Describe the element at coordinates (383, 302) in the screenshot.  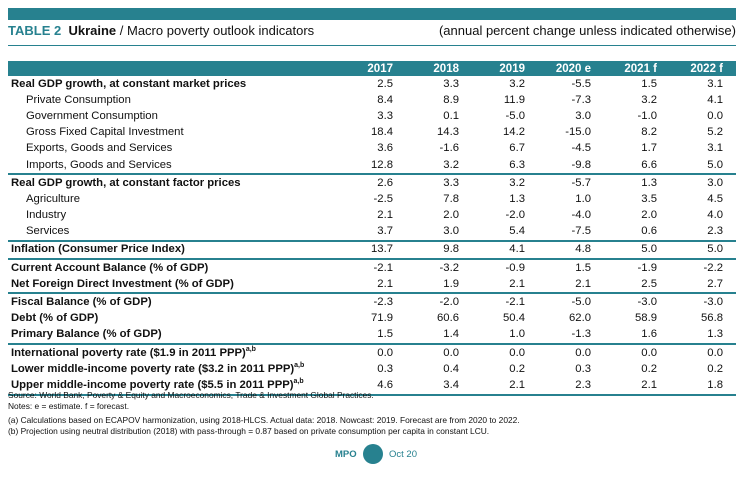
I see `value-cell: -2.3` at that location.